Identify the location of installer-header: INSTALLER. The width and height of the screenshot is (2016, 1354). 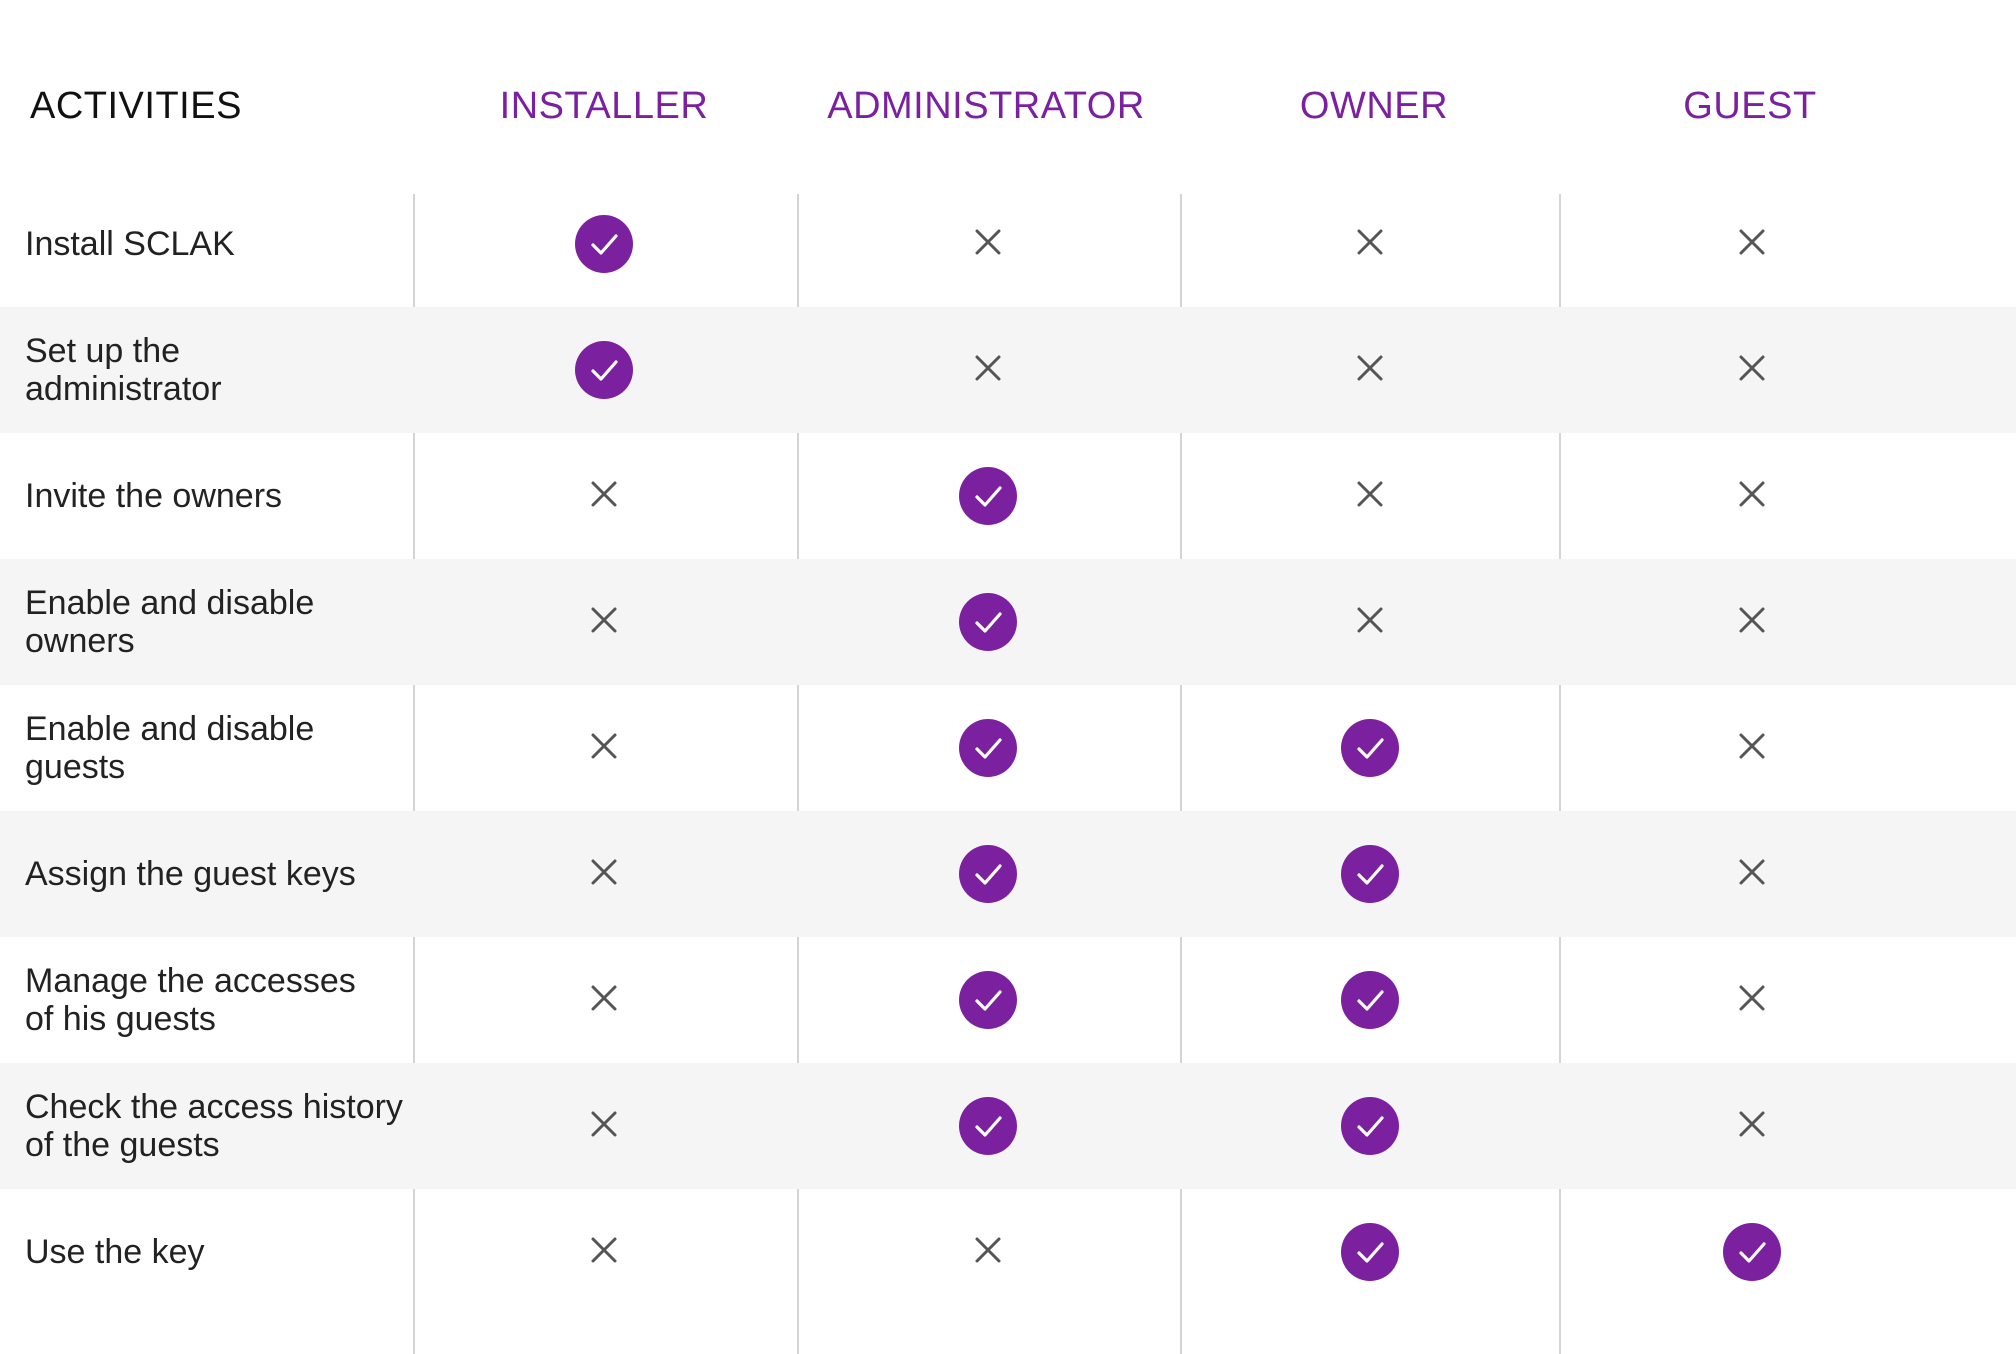
(604, 106).